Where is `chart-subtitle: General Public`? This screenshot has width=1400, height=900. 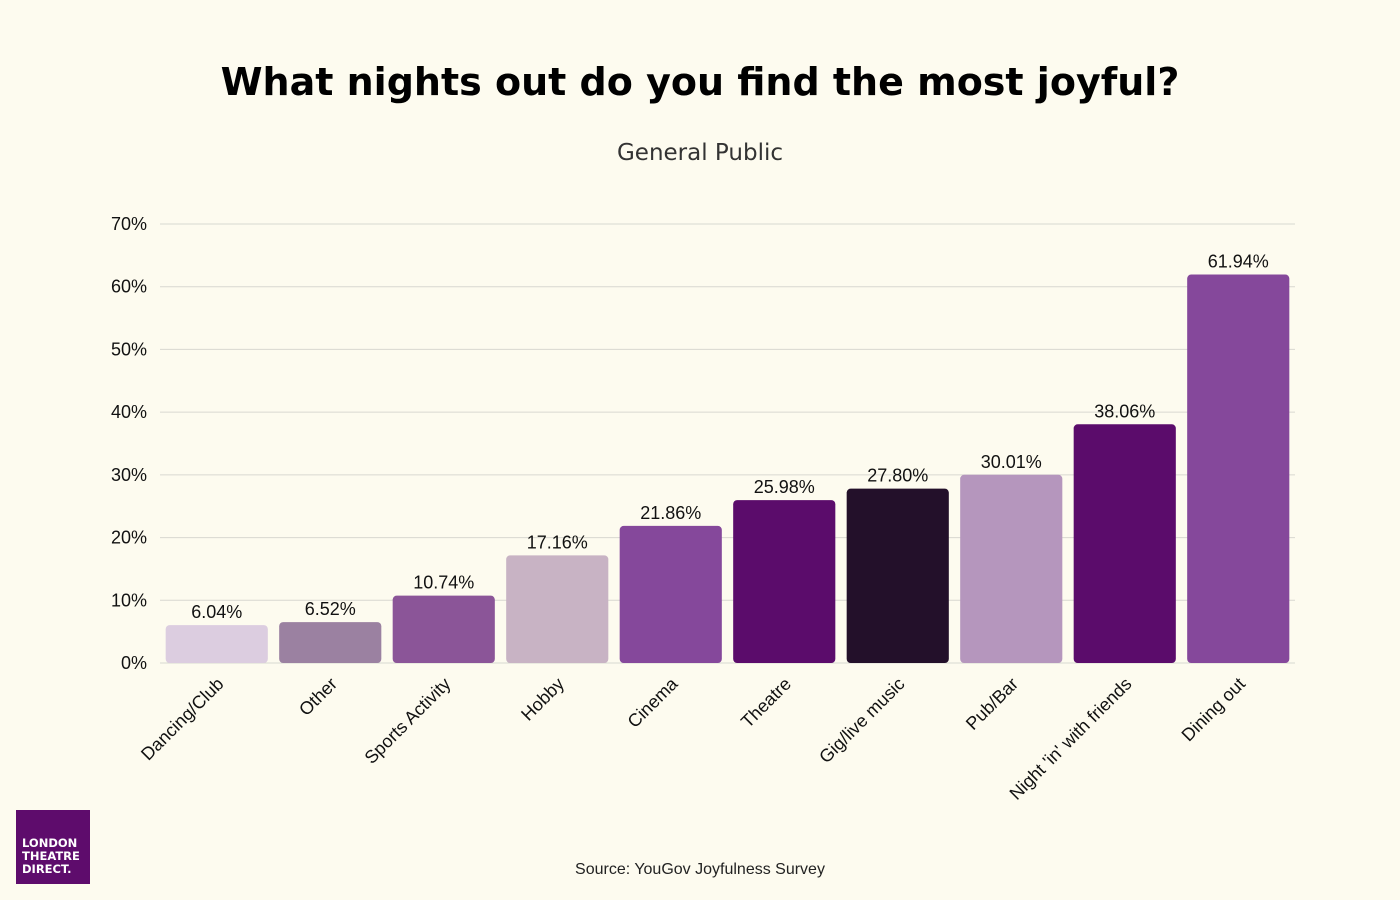 chart-subtitle: General Public is located at coordinates (700, 153).